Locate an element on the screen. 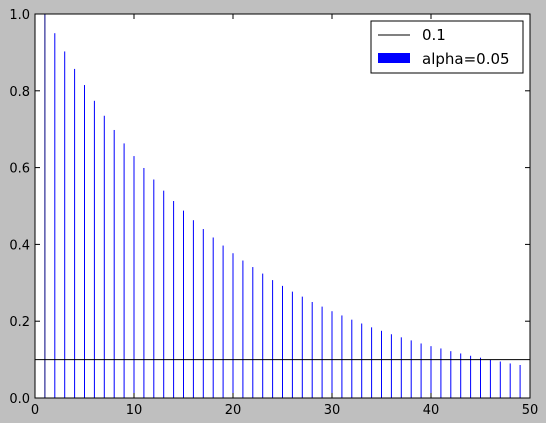  legend-bar-swatch is located at coordinates (394, 58).